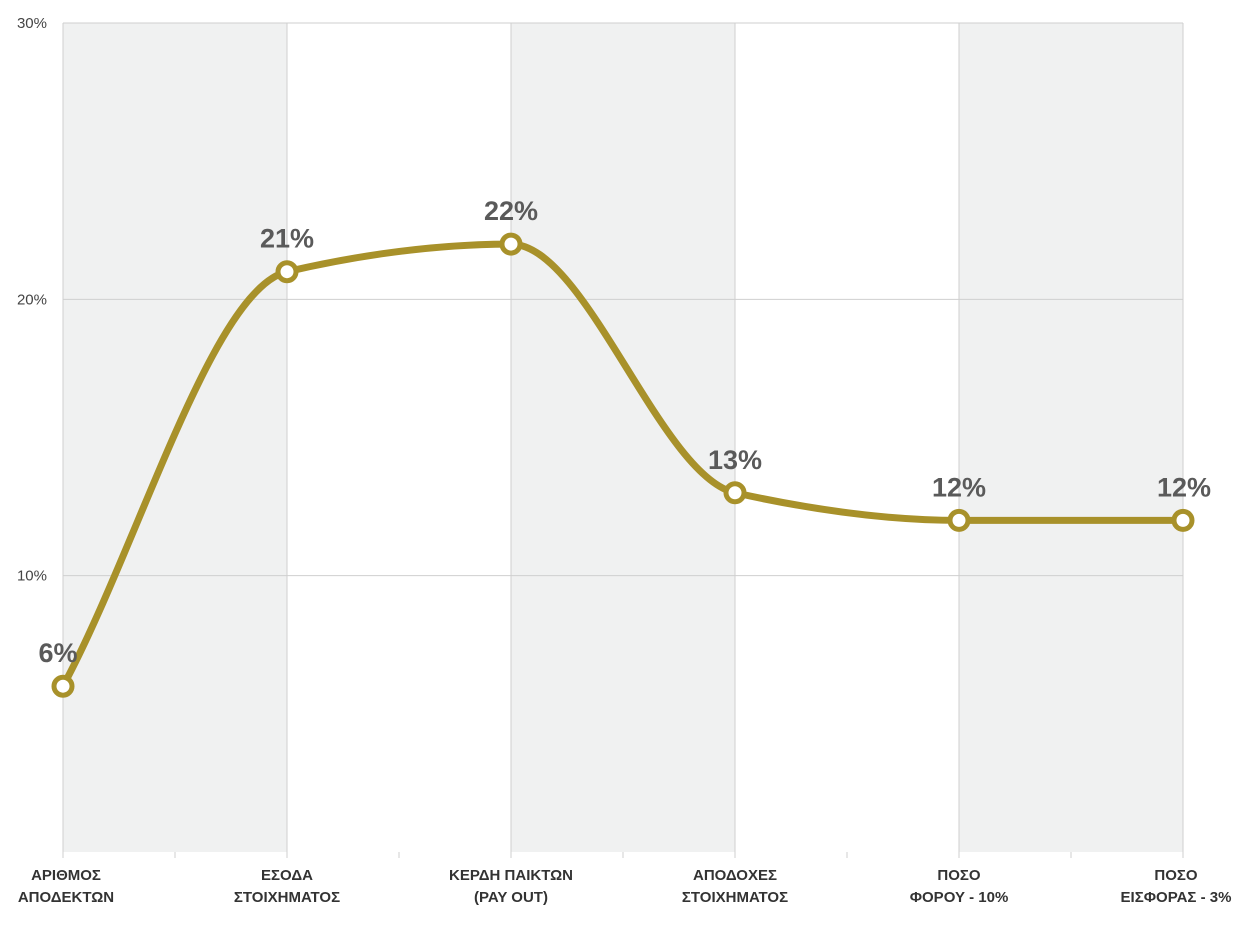 Image resolution: width=1255 pixels, height=938 pixels. I want to click on x-axis-ticks, so click(623, 855).